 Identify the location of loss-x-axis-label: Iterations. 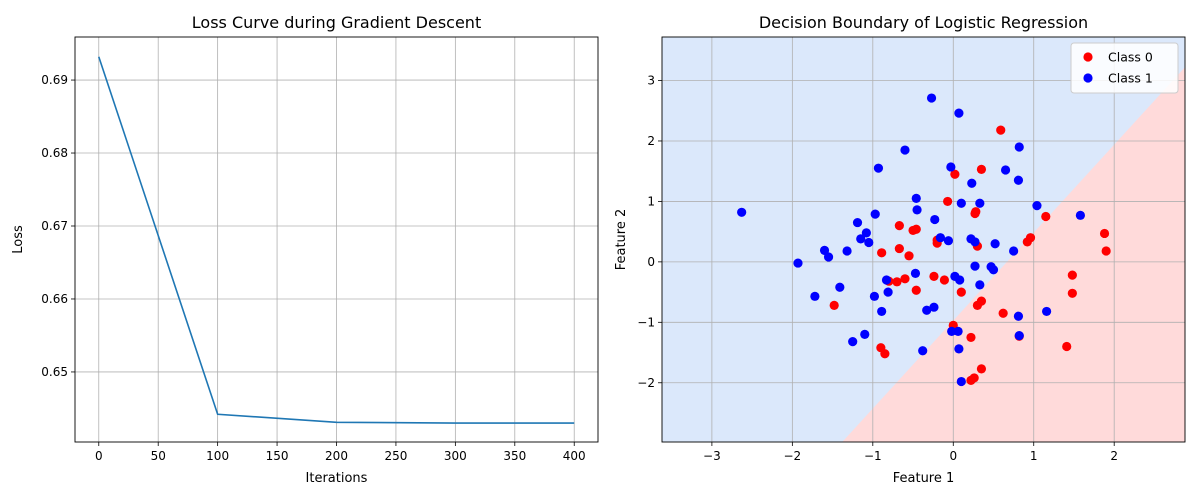
(337, 478).